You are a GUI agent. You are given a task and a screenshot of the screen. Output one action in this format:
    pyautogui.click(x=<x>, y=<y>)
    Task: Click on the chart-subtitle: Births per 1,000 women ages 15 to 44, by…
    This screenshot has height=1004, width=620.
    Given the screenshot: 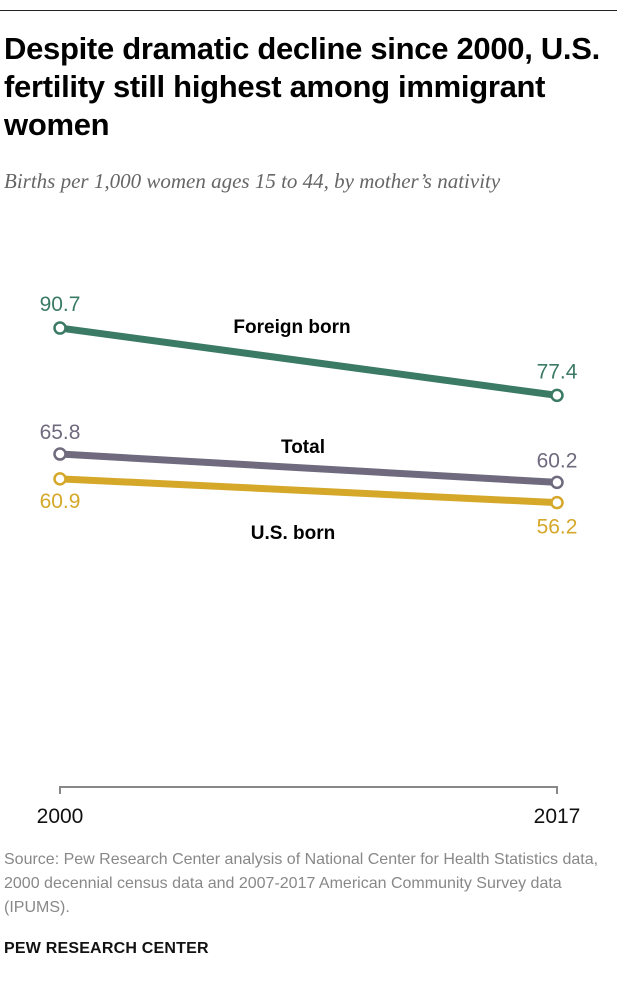 What is the action you would take?
    pyautogui.click(x=252, y=181)
    